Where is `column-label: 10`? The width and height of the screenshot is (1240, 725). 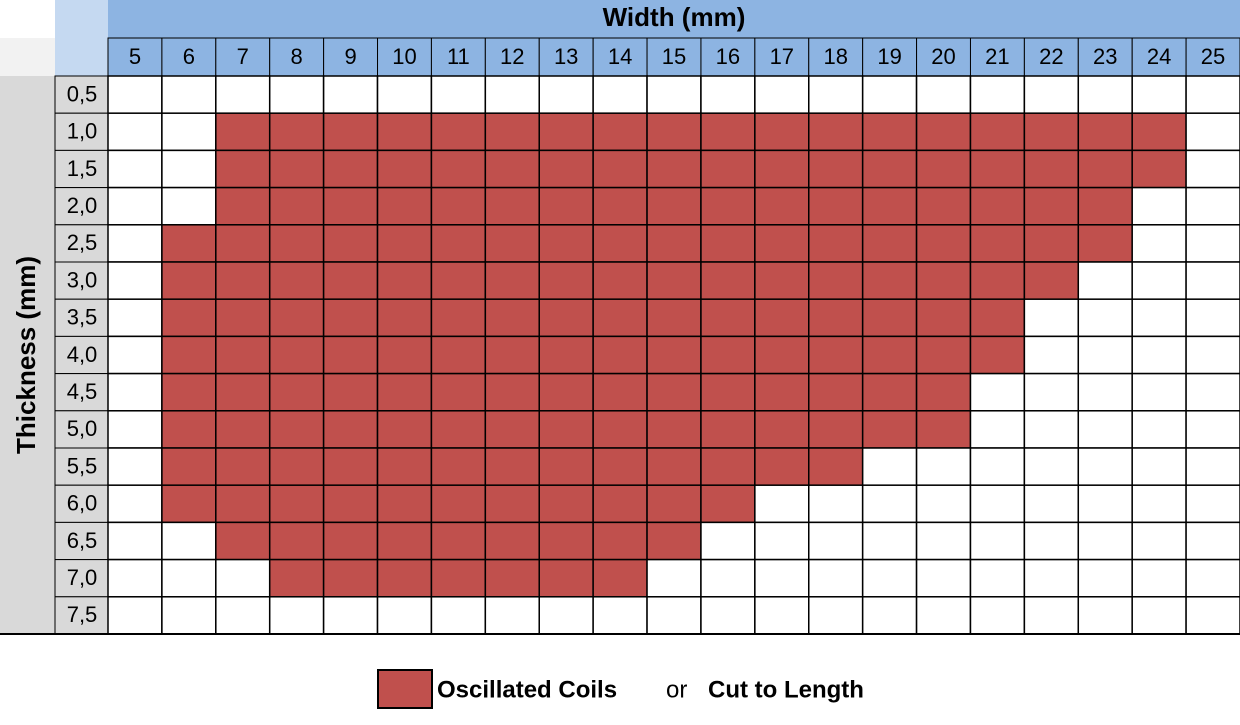 column-label: 10 is located at coordinates (404, 56).